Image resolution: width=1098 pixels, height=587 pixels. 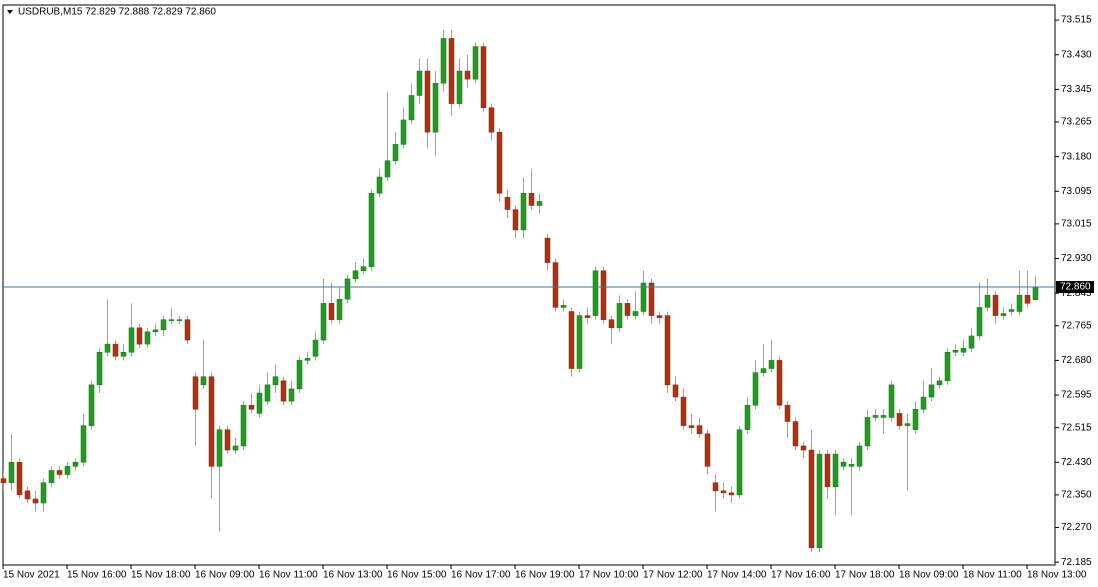 What do you see at coordinates (737, 575) in the screenshot?
I see `x-tick-label: 17 Nov 14:00` at bounding box center [737, 575].